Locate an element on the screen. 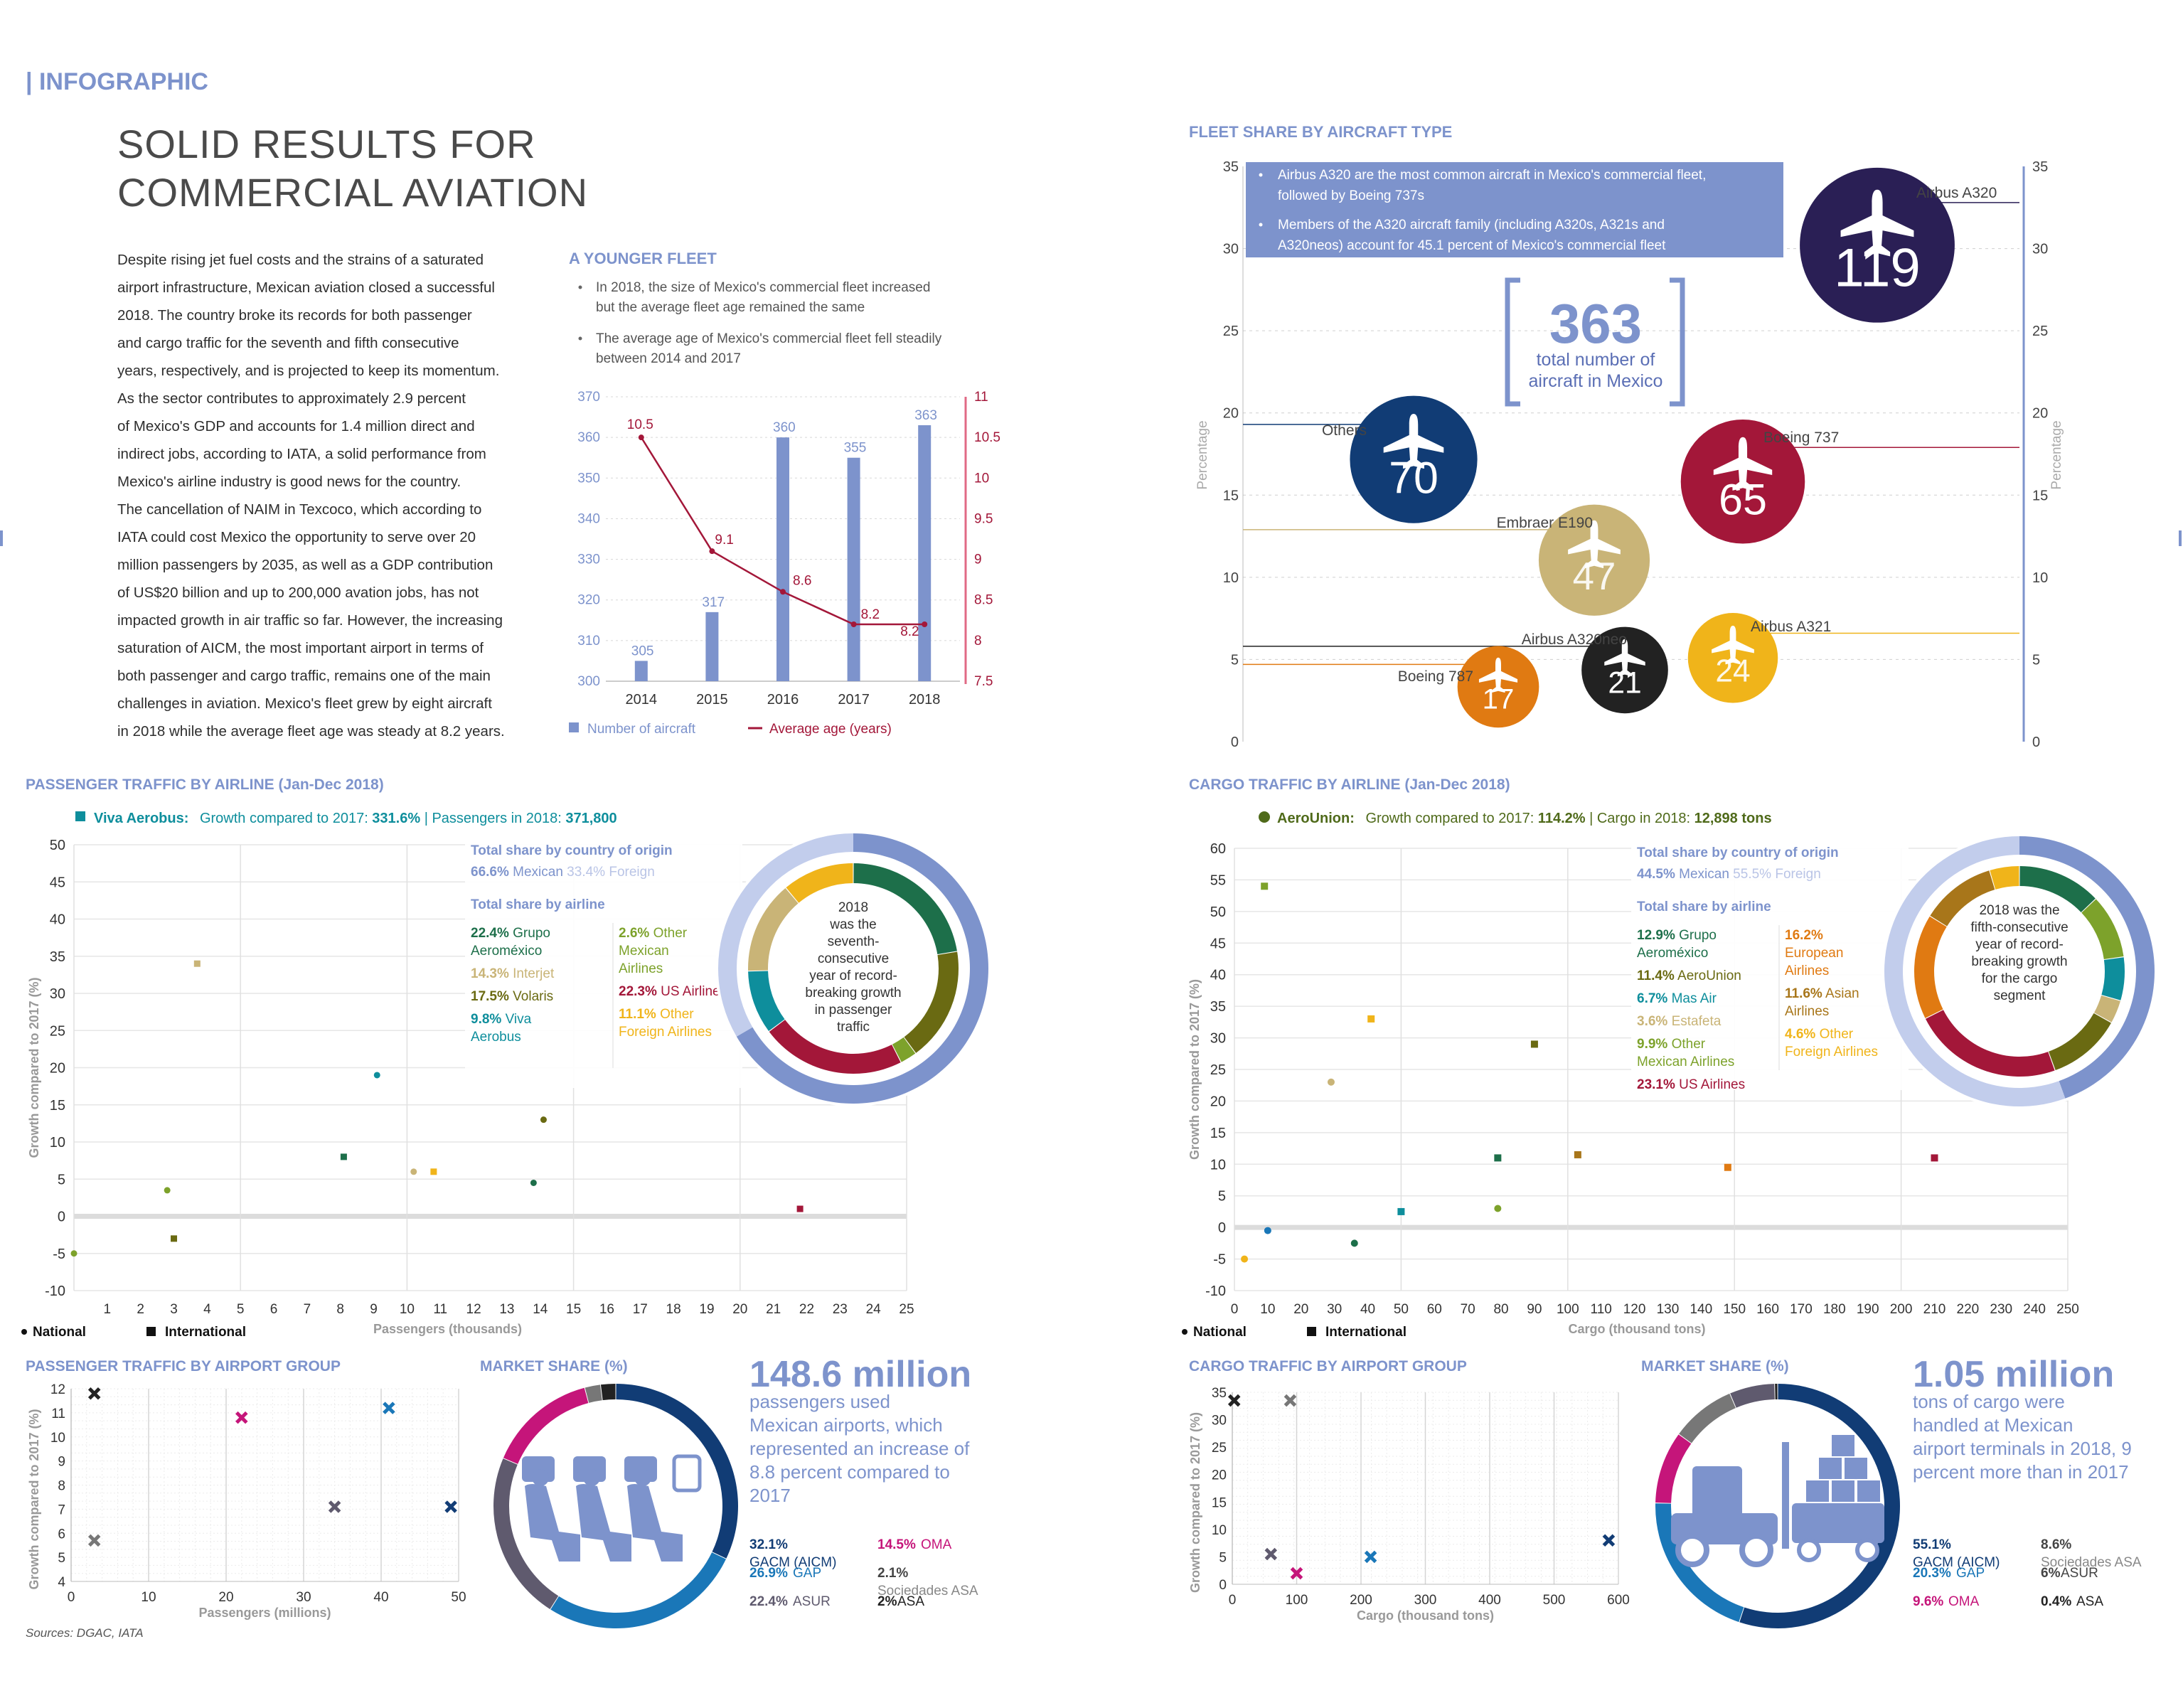 This screenshot has width=2183, height=1708. y-tick-label: 330 is located at coordinates (588, 560).